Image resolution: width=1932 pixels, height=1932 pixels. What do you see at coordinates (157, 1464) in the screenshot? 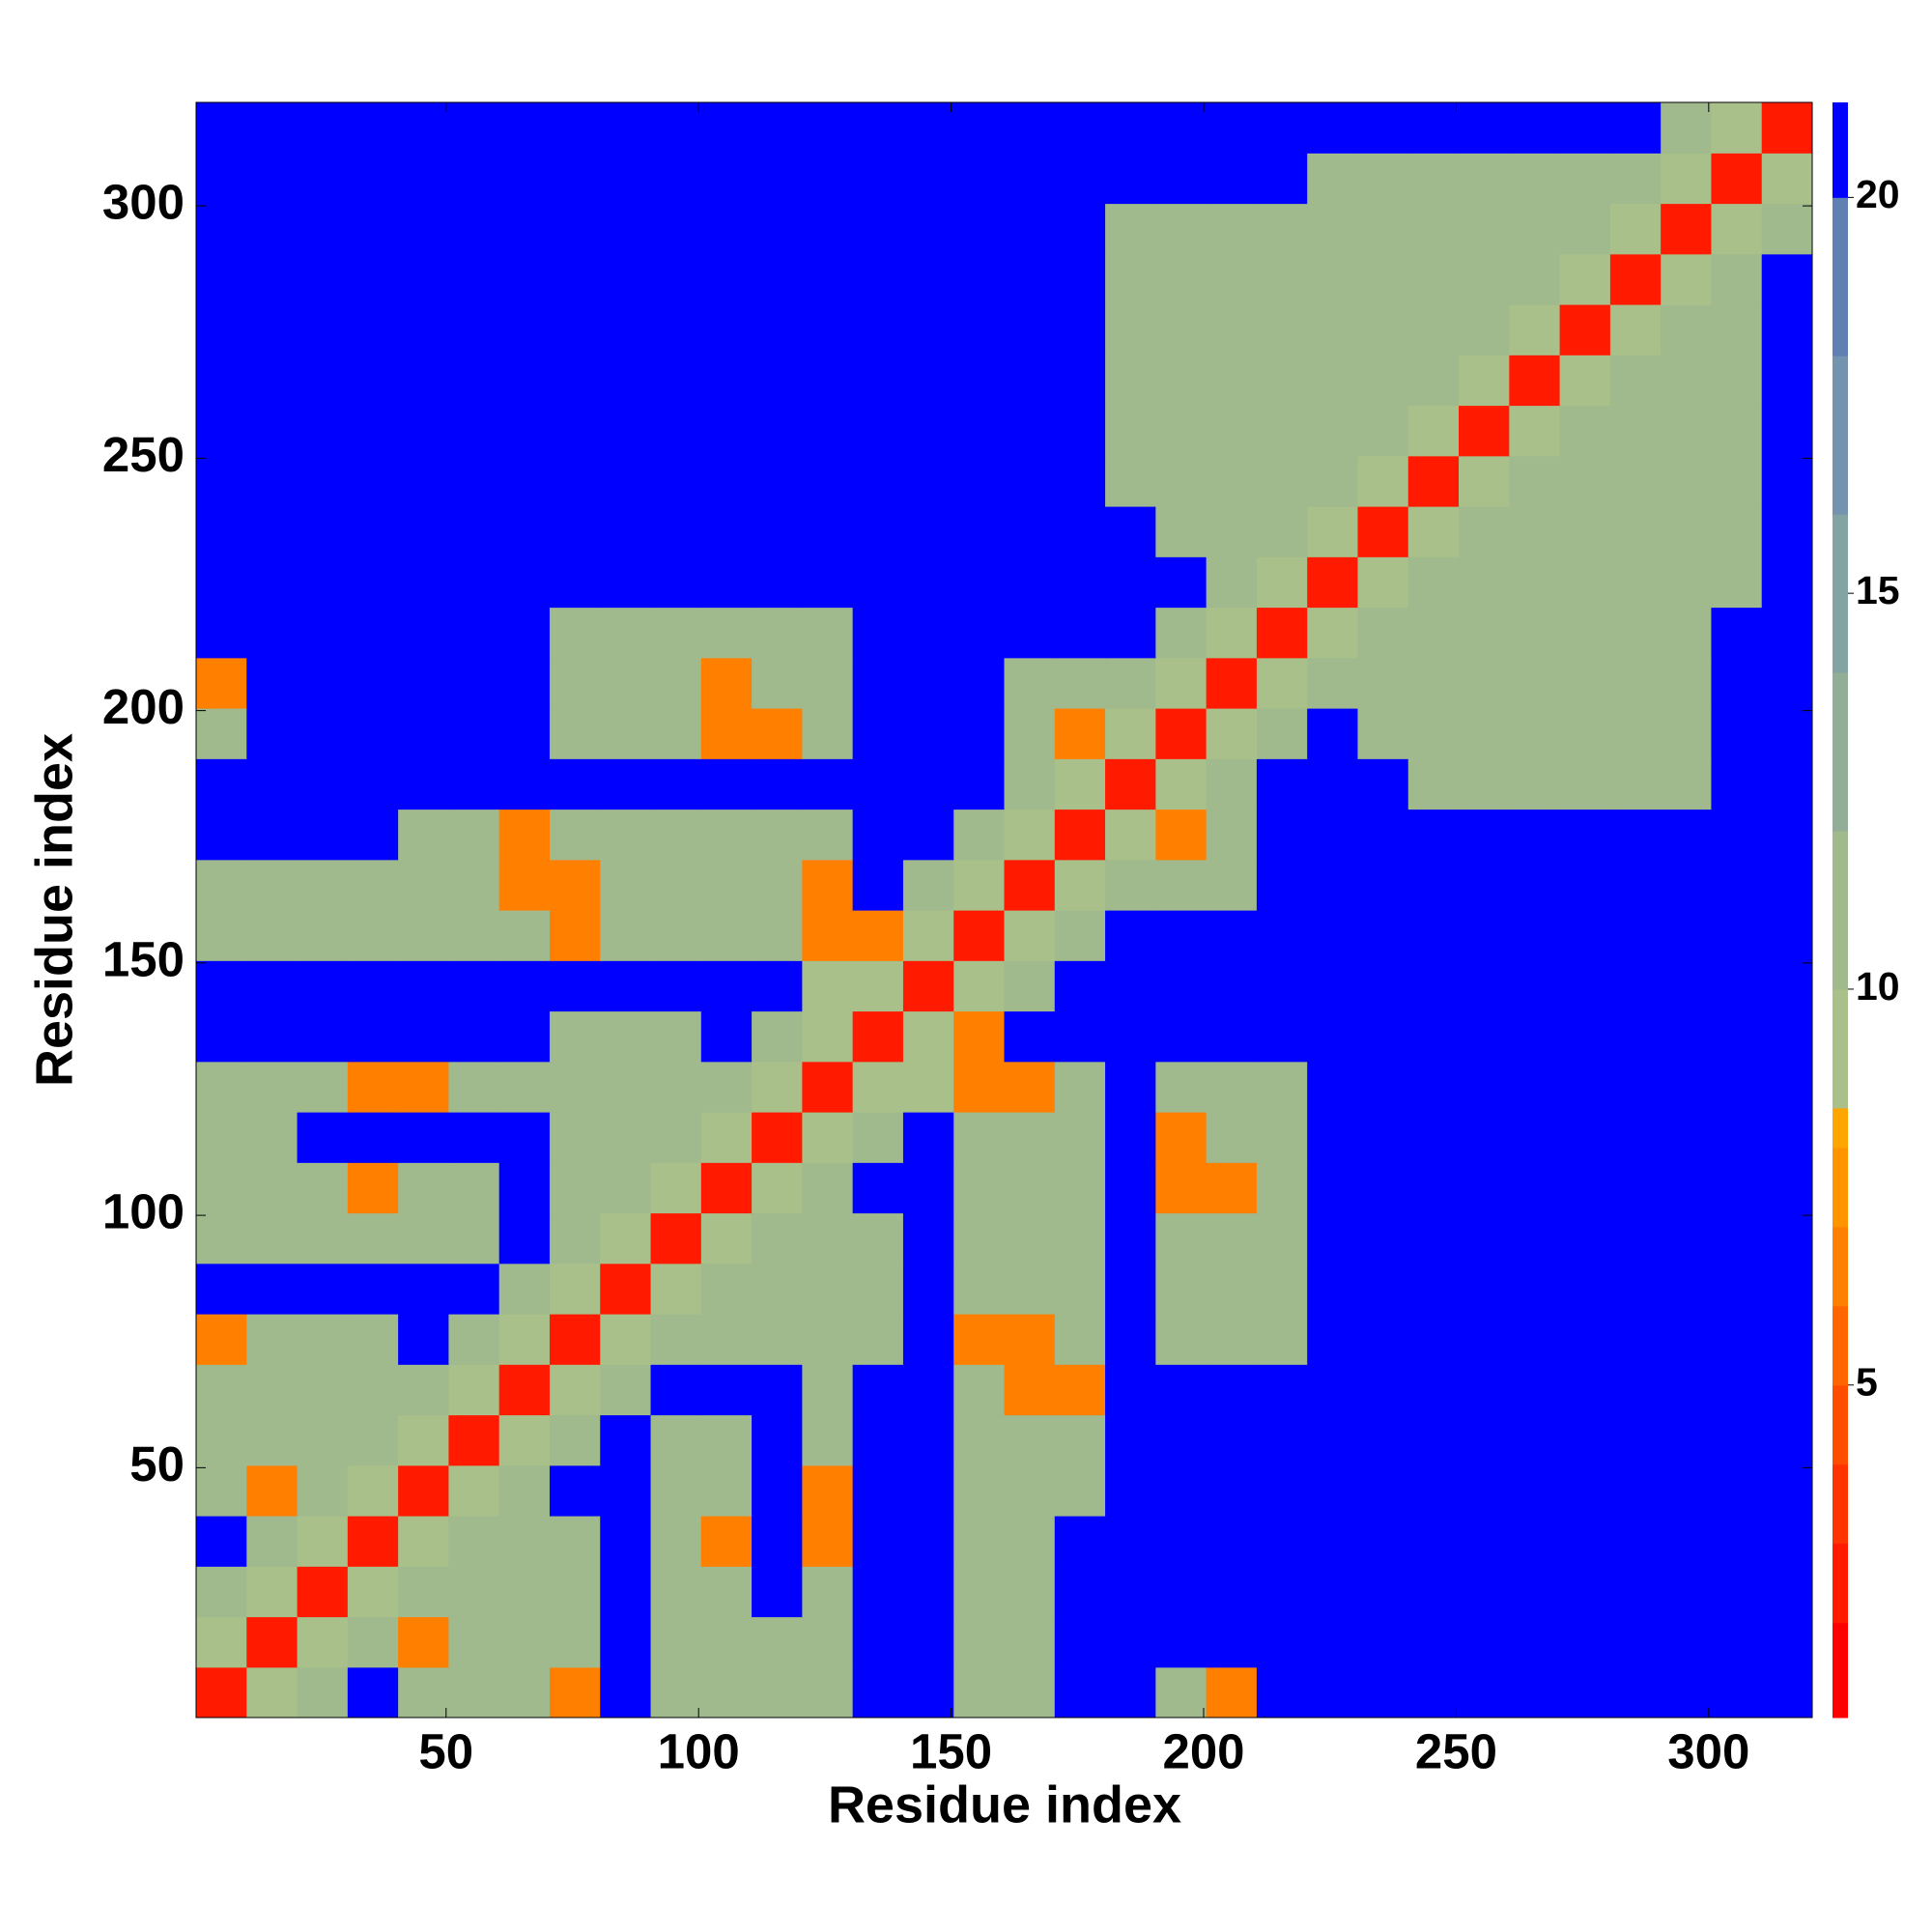
I see `y-tick-label: 50` at bounding box center [157, 1464].